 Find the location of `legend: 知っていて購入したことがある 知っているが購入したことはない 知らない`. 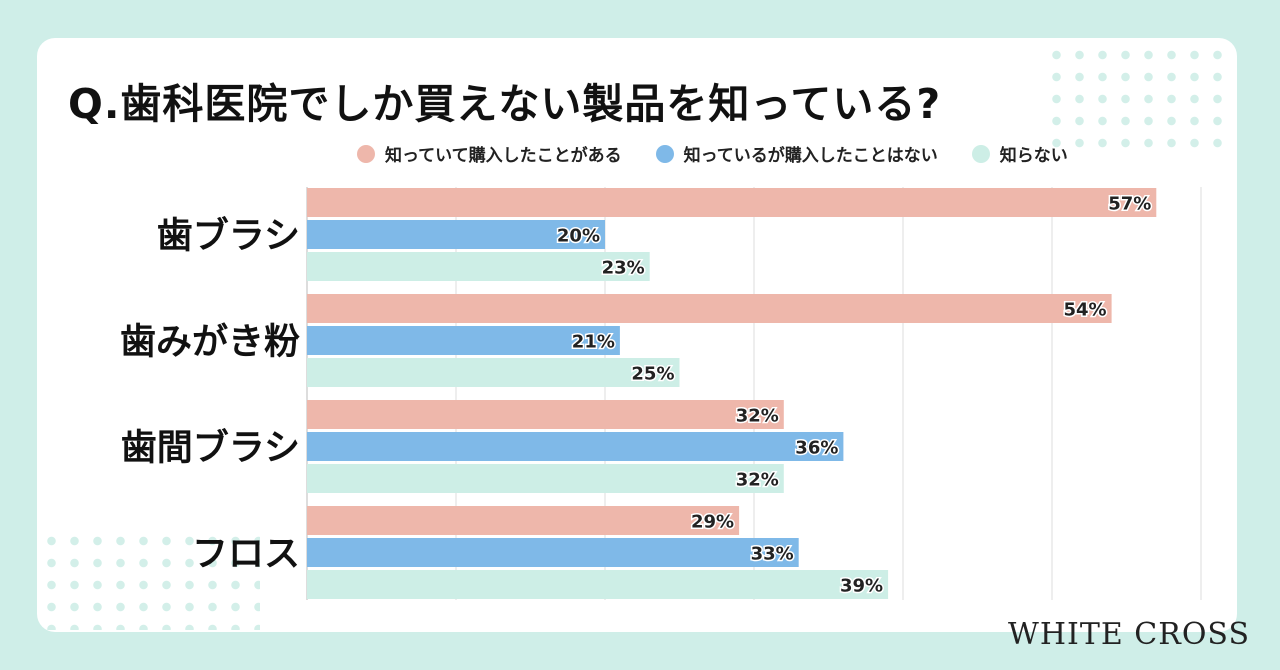

legend: 知っていて購入したことがある 知っているが購入したことはない 知らない is located at coordinates (712, 153).